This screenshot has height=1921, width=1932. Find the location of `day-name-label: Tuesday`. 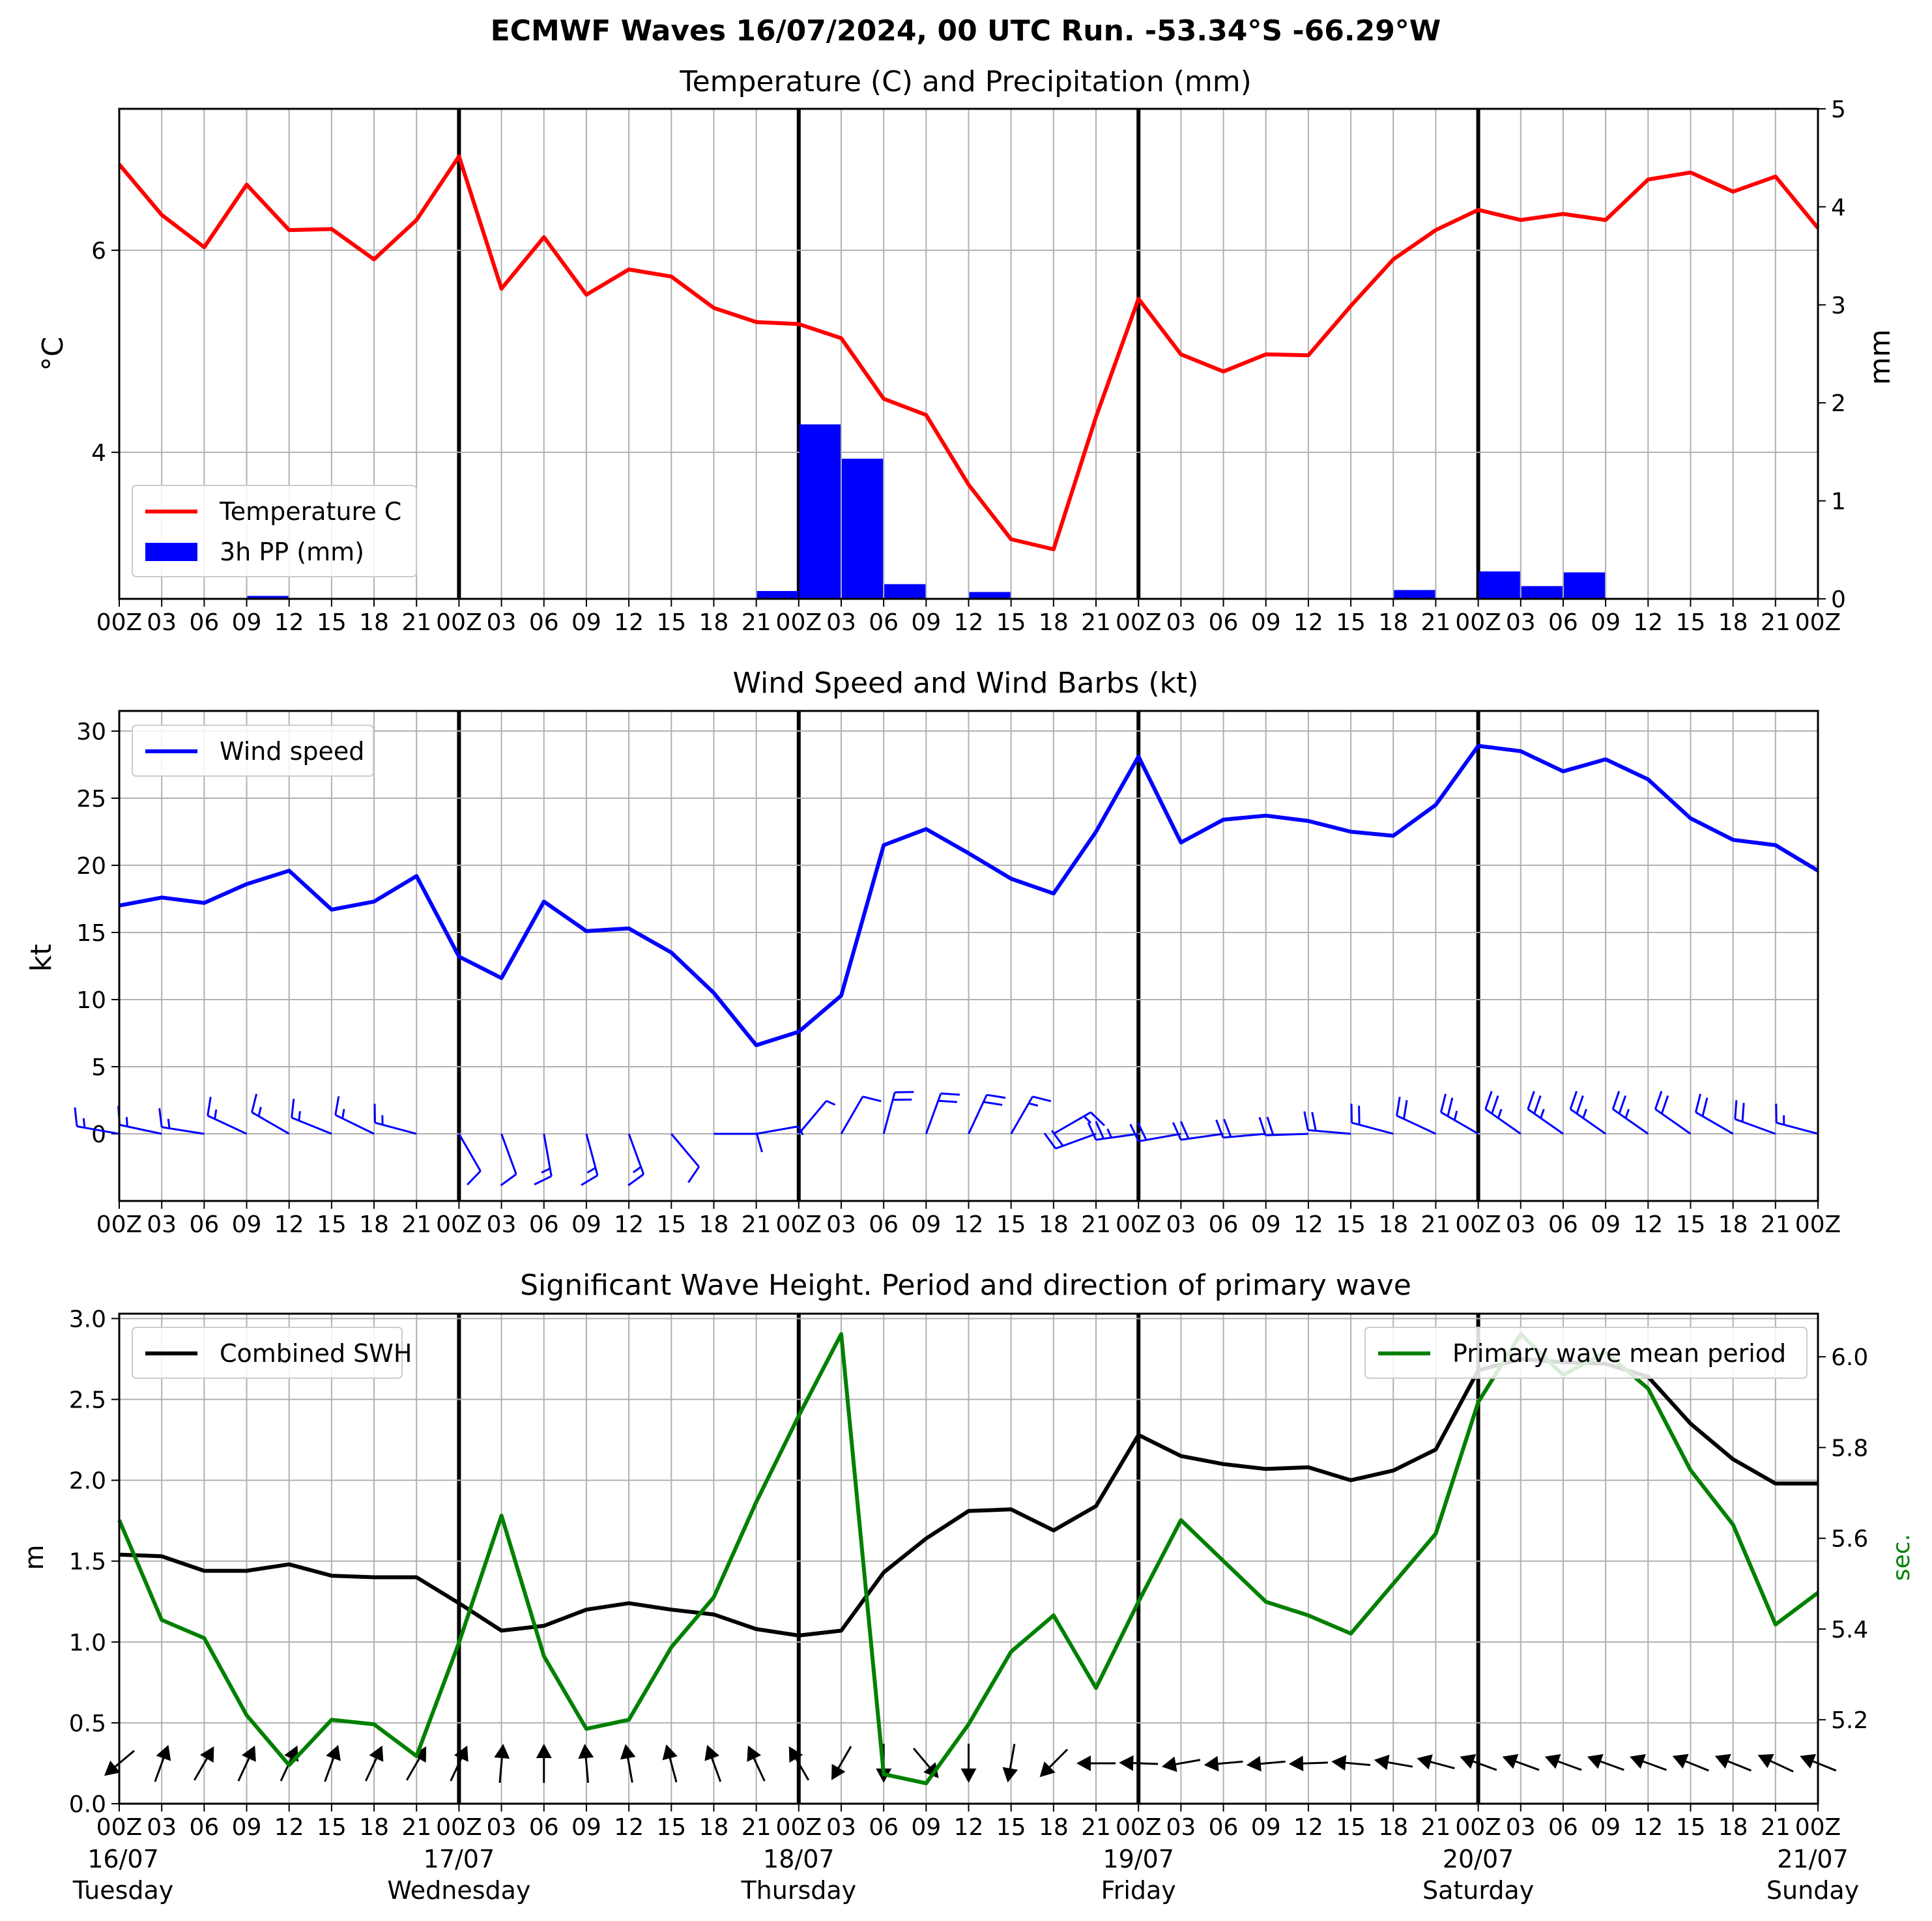

day-name-label: Tuesday is located at coordinates (123, 1890).